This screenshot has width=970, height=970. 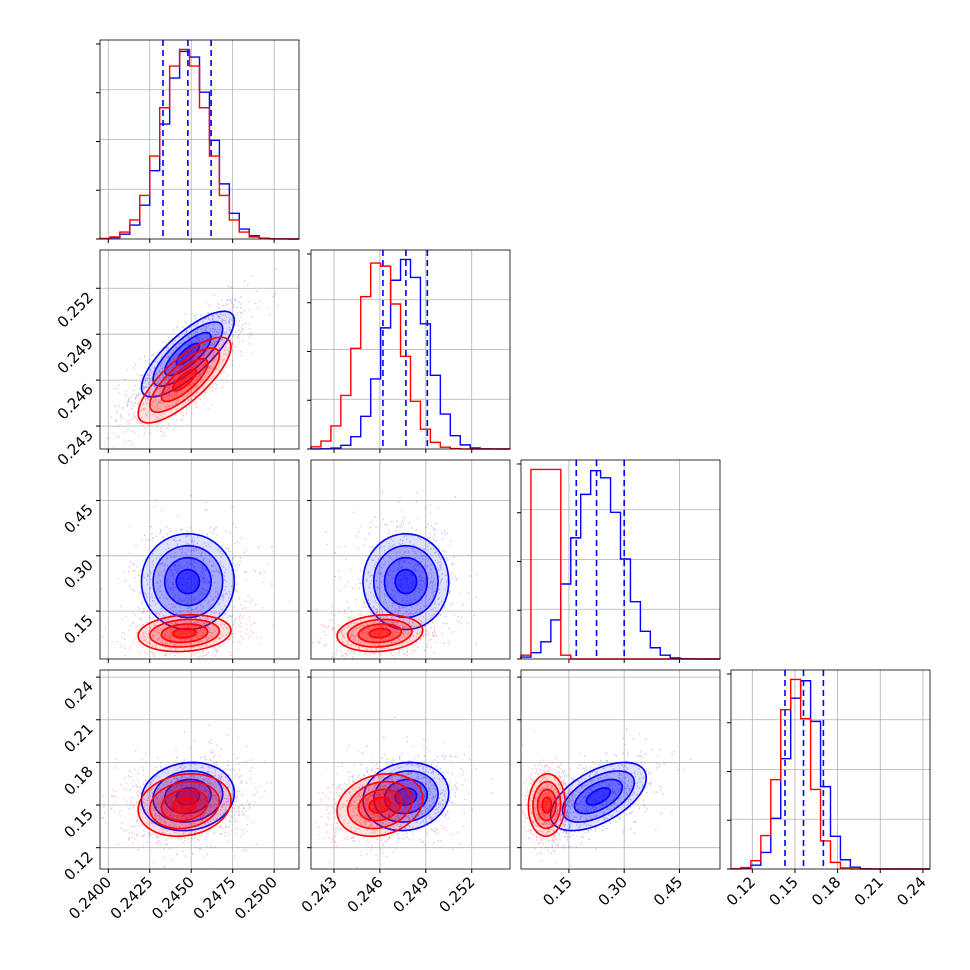 What do you see at coordinates (215, 898) in the screenshot?
I see `x-tick-label: 0.2475` at bounding box center [215, 898].